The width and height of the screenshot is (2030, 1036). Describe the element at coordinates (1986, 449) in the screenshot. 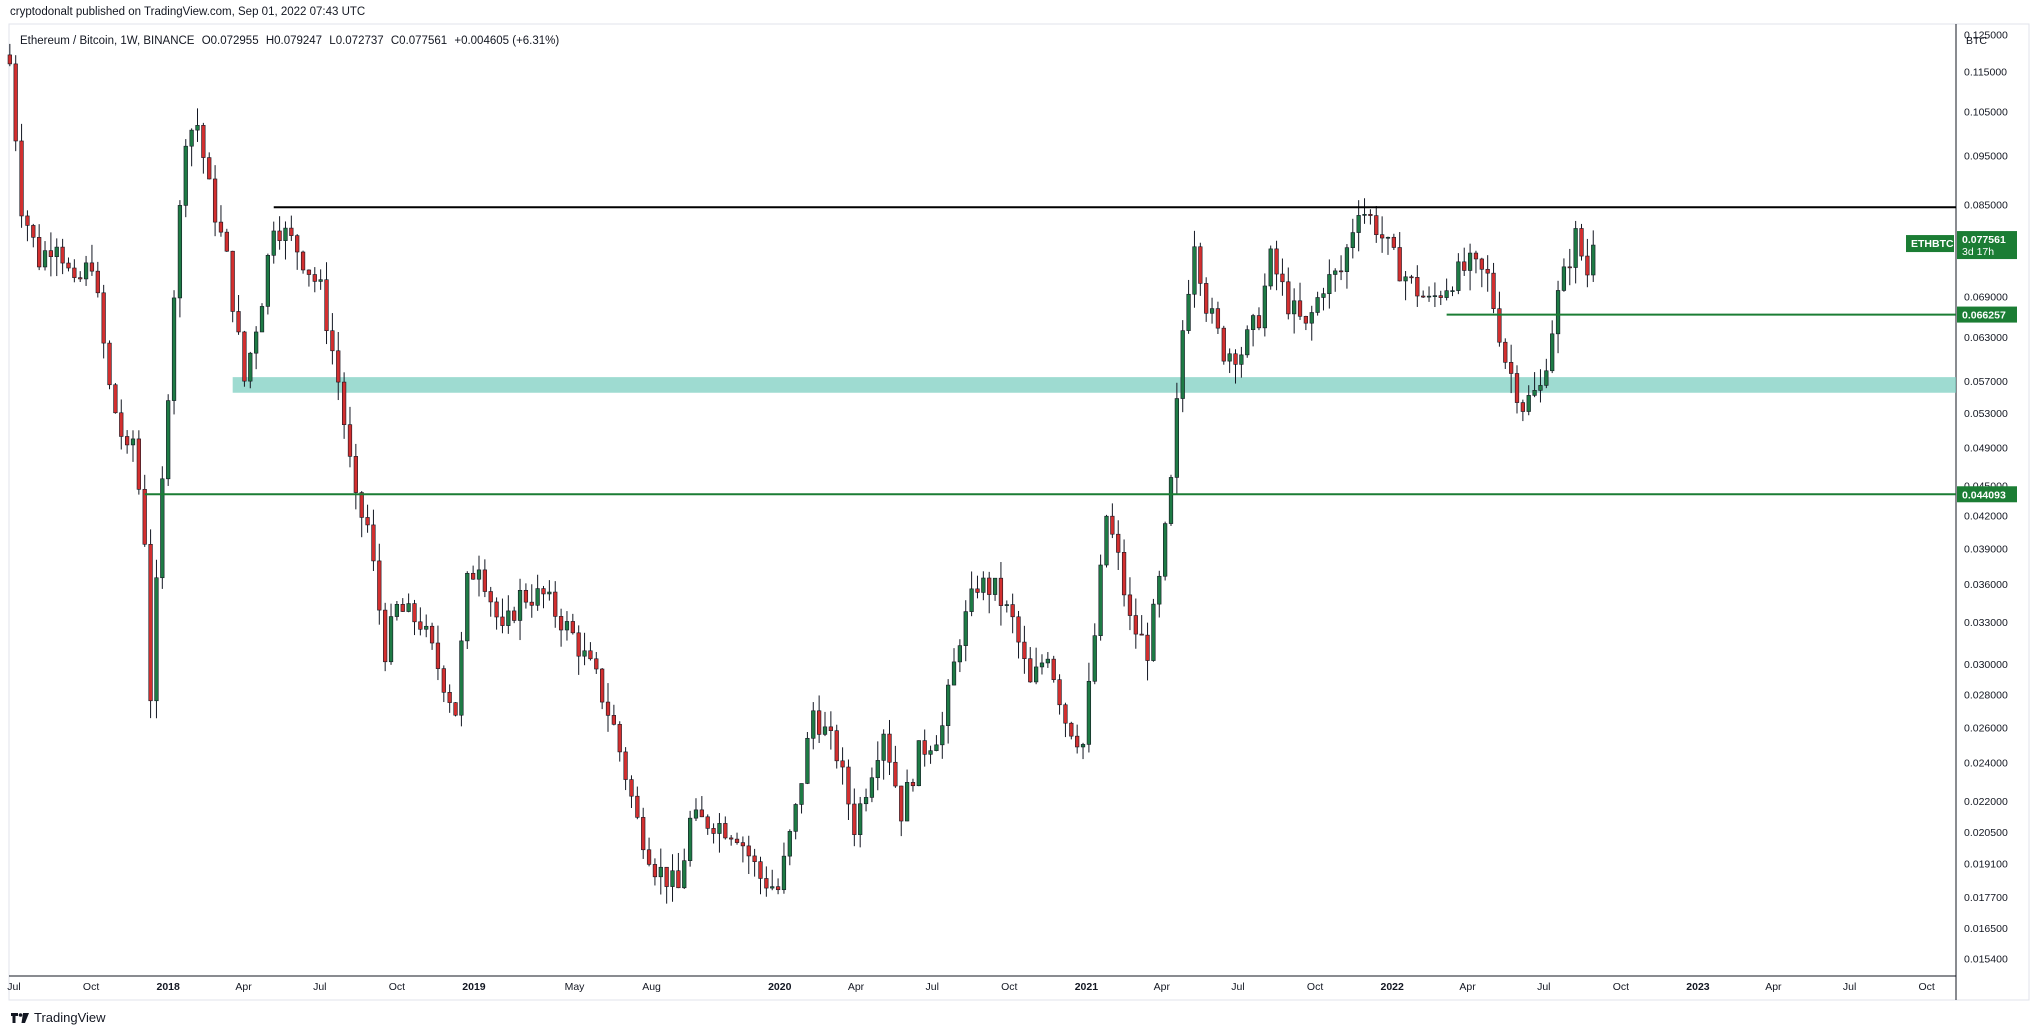

I see `y-tick-label: 0.049000` at that location.